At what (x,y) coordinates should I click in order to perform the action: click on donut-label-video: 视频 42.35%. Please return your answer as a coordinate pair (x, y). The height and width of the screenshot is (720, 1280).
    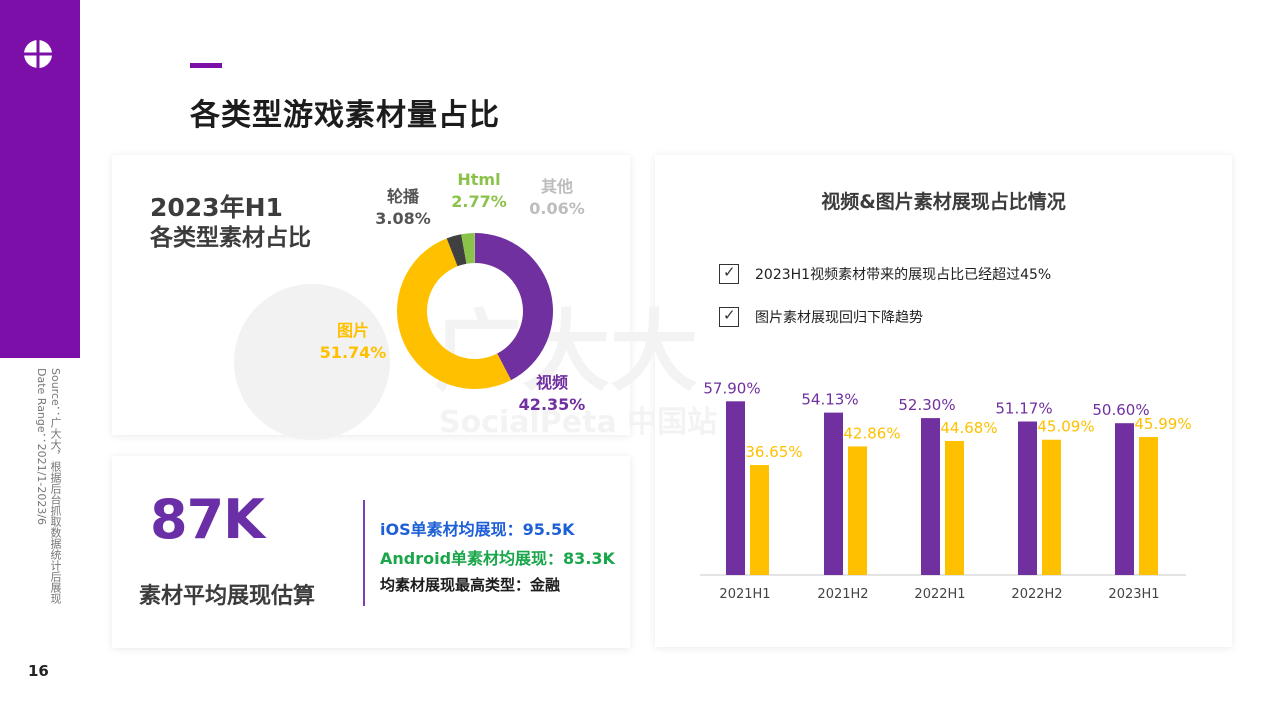
    Looking at the image, I should click on (552, 394).